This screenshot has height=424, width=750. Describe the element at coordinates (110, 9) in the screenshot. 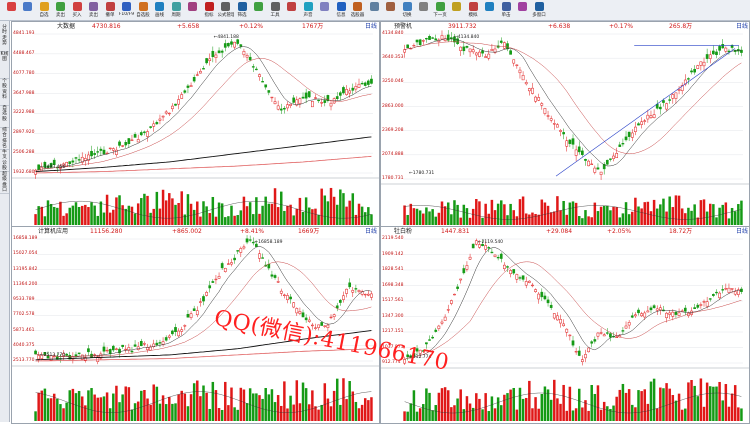

I see `toolbar-button-cancel: 撤单` at that location.